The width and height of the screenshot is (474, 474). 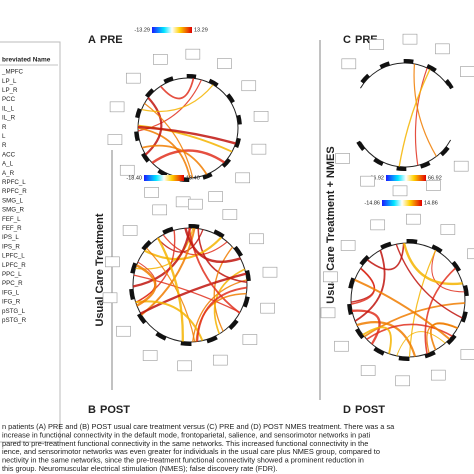 I want to click on panel-label: POST, so click(x=115, y=410).